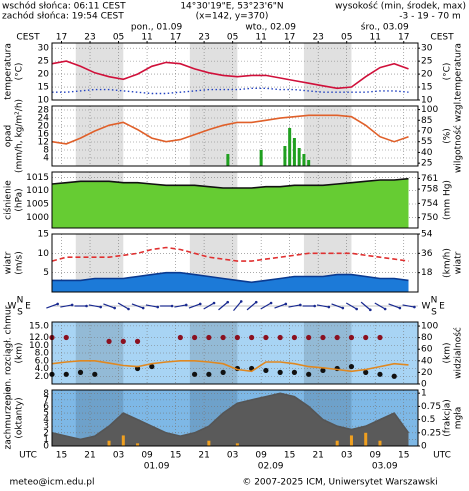  Describe the element at coordinates (426, 121) in the screenshot. I see `y2-tick-label: 85` at that location.